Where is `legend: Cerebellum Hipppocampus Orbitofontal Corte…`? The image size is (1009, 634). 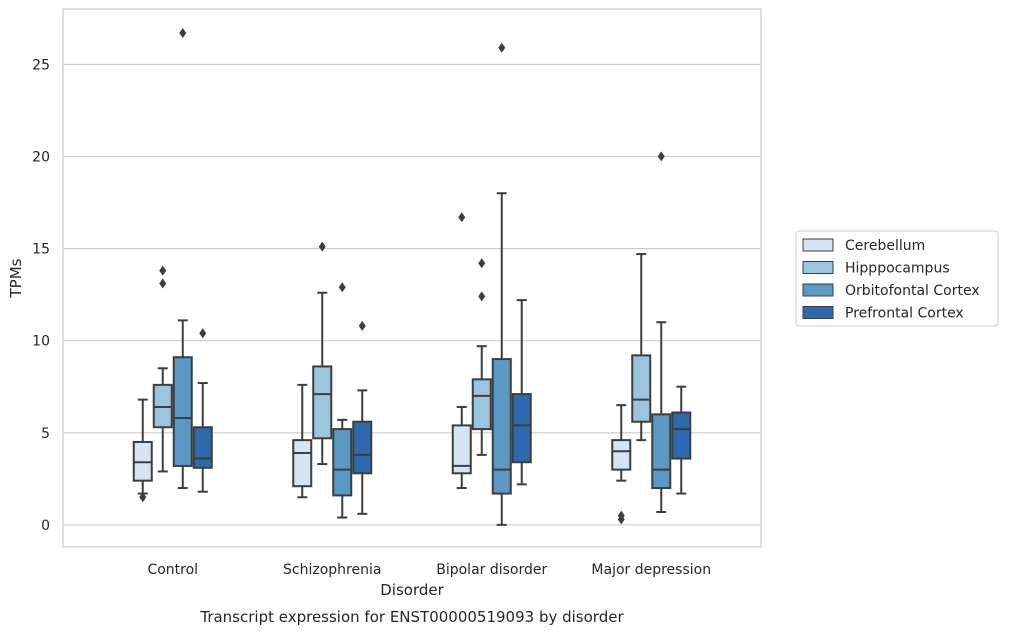 legend: Cerebellum Hipppocampus Orbitofontal Corte… is located at coordinates (897, 278).